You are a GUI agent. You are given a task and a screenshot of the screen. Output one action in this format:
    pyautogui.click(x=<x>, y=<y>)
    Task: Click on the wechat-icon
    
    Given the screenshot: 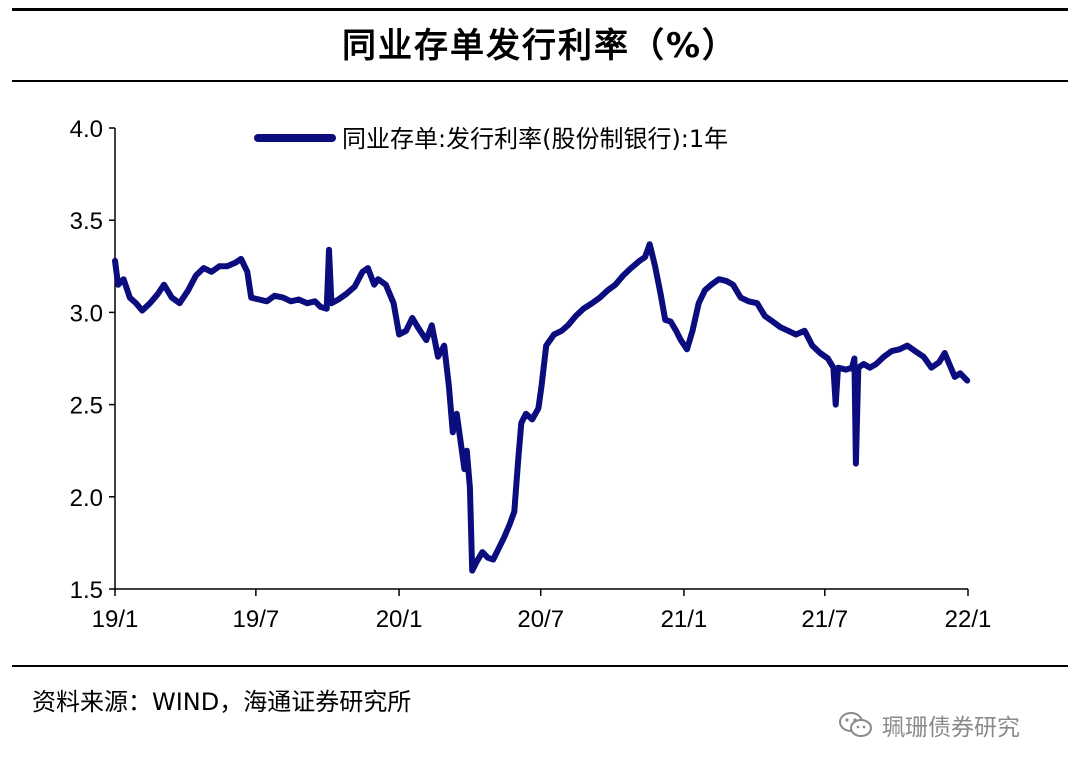 What is the action you would take?
    pyautogui.click(x=855, y=724)
    